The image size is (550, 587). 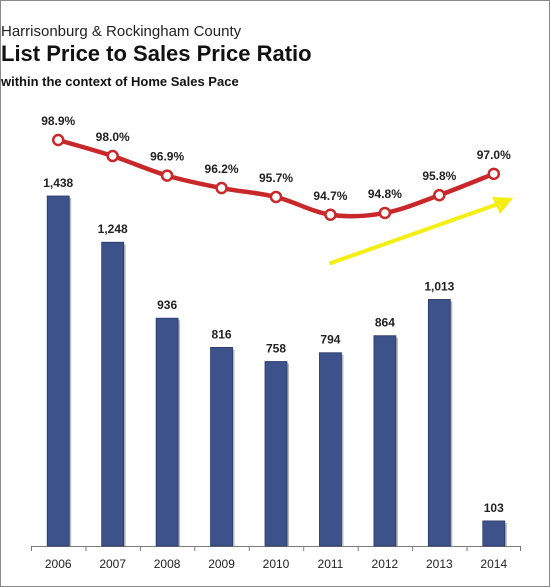 I want to click on bar-2013, so click(x=439, y=423).